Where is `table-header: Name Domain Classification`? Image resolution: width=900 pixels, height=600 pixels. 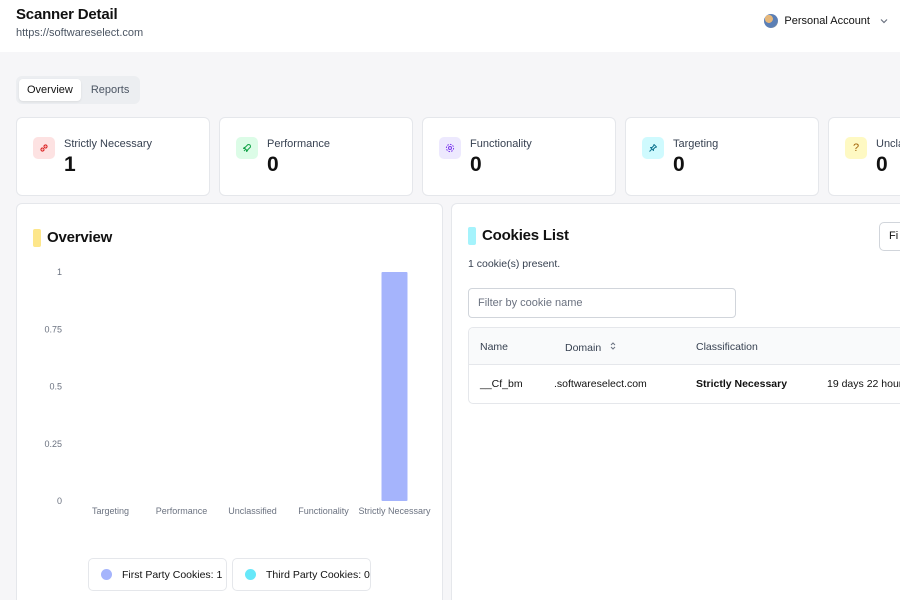
table-header: Name Domain Classification is located at coordinates (684, 346).